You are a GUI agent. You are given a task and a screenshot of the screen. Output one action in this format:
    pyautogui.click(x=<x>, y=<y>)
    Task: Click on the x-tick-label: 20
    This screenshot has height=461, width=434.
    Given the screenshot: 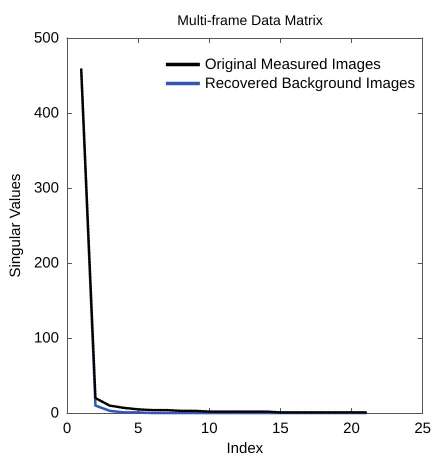 What is the action you would take?
    pyautogui.click(x=351, y=429)
    